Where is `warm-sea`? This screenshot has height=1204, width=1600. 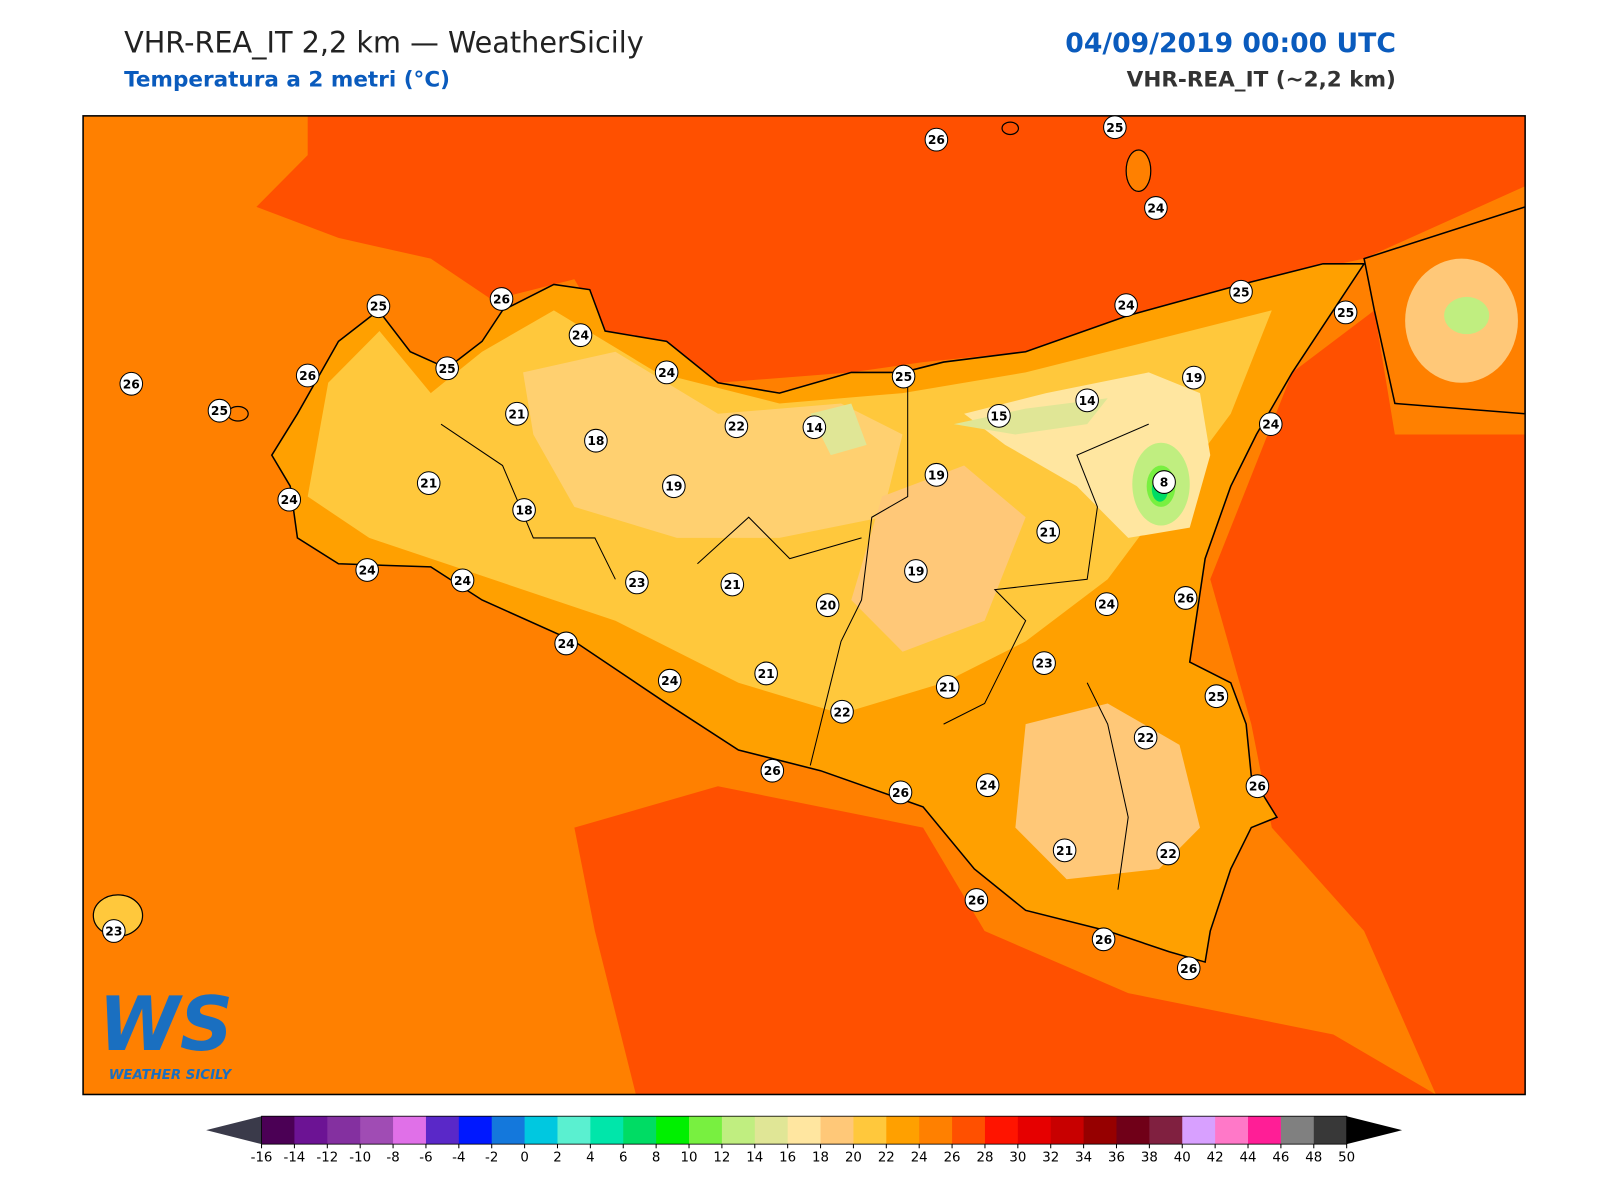
warm-sea is located at coordinates (1368, 702).